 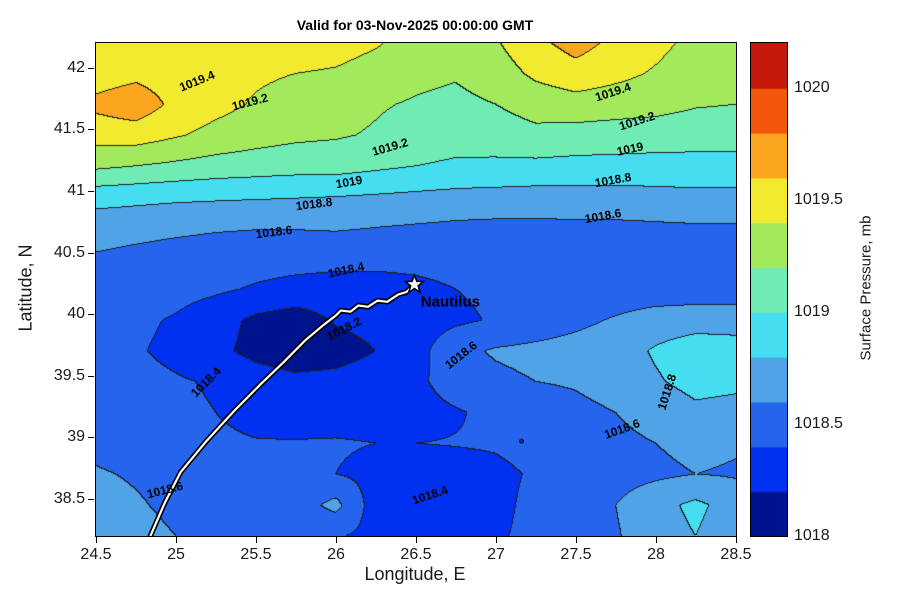 What do you see at coordinates (96, 554) in the screenshot?
I see `x-tick-label: 24.5` at bounding box center [96, 554].